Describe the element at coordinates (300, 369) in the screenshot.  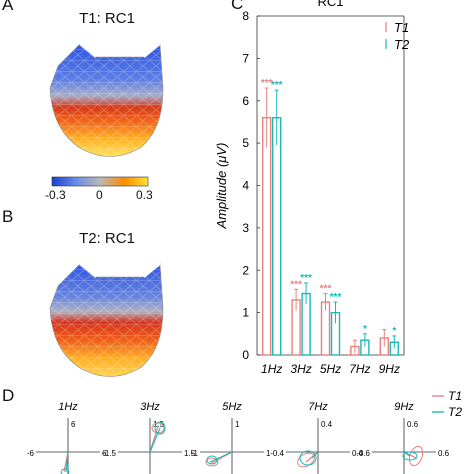
I see `x-tick-label: 3Hz` at that location.